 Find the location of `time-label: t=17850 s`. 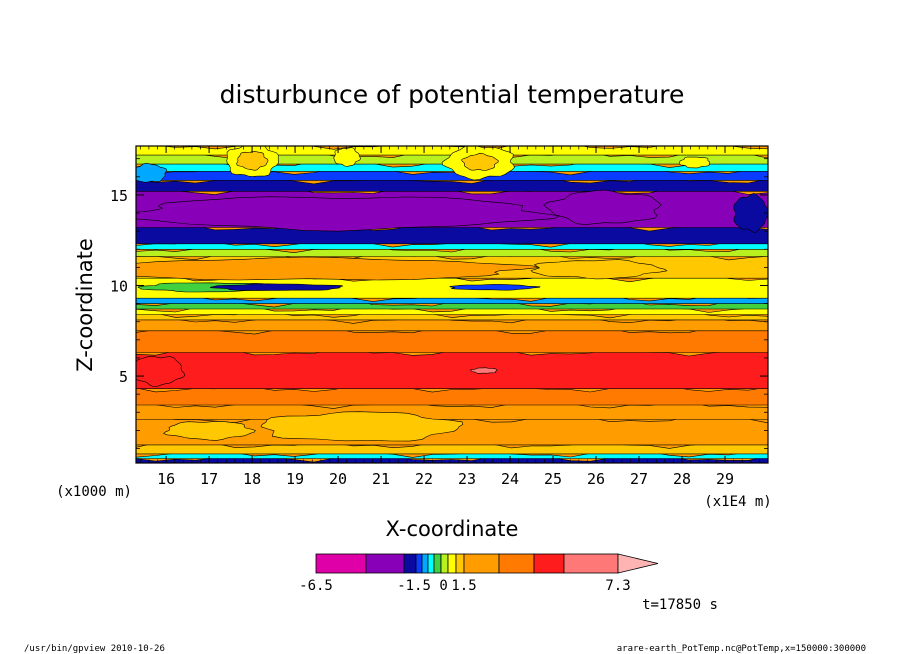

time-label: t=17850 s is located at coordinates (680, 605).